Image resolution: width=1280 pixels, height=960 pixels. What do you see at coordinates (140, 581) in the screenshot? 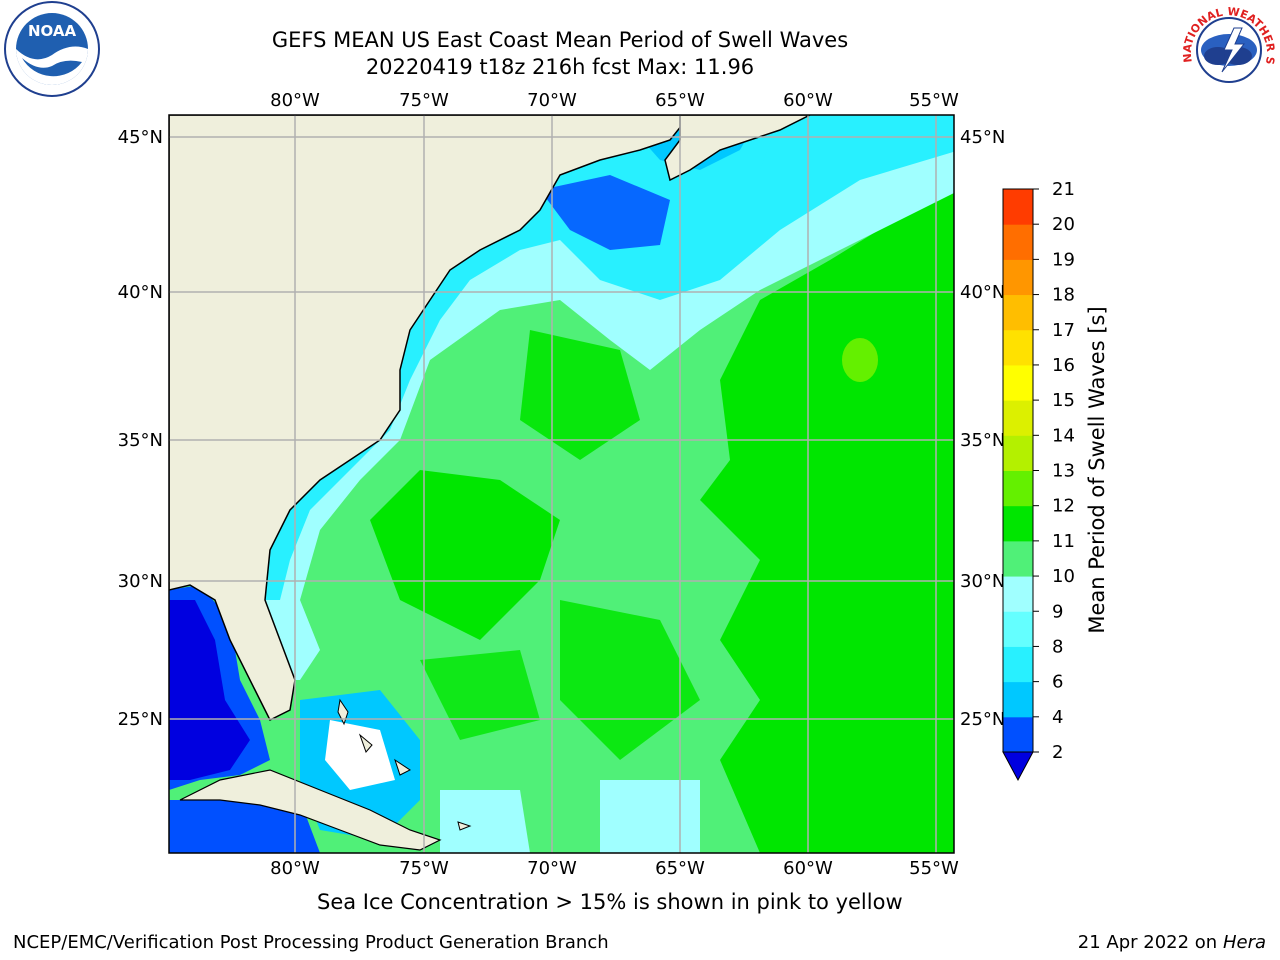
I see `lat-label-left-30n: 30°N` at bounding box center [140, 581].